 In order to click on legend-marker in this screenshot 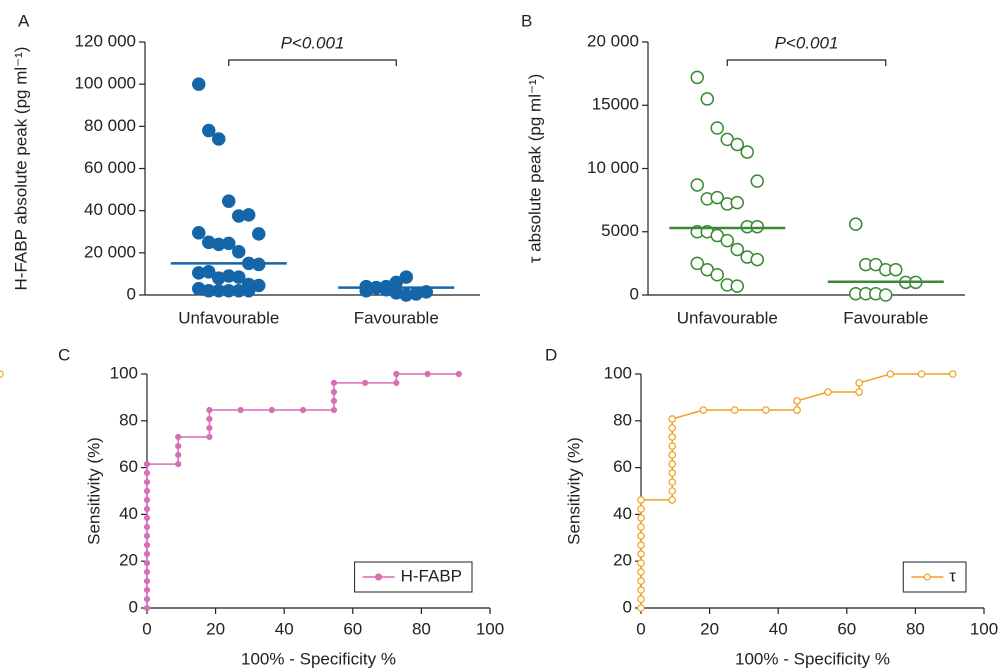, I will do `click(378, 577)`.